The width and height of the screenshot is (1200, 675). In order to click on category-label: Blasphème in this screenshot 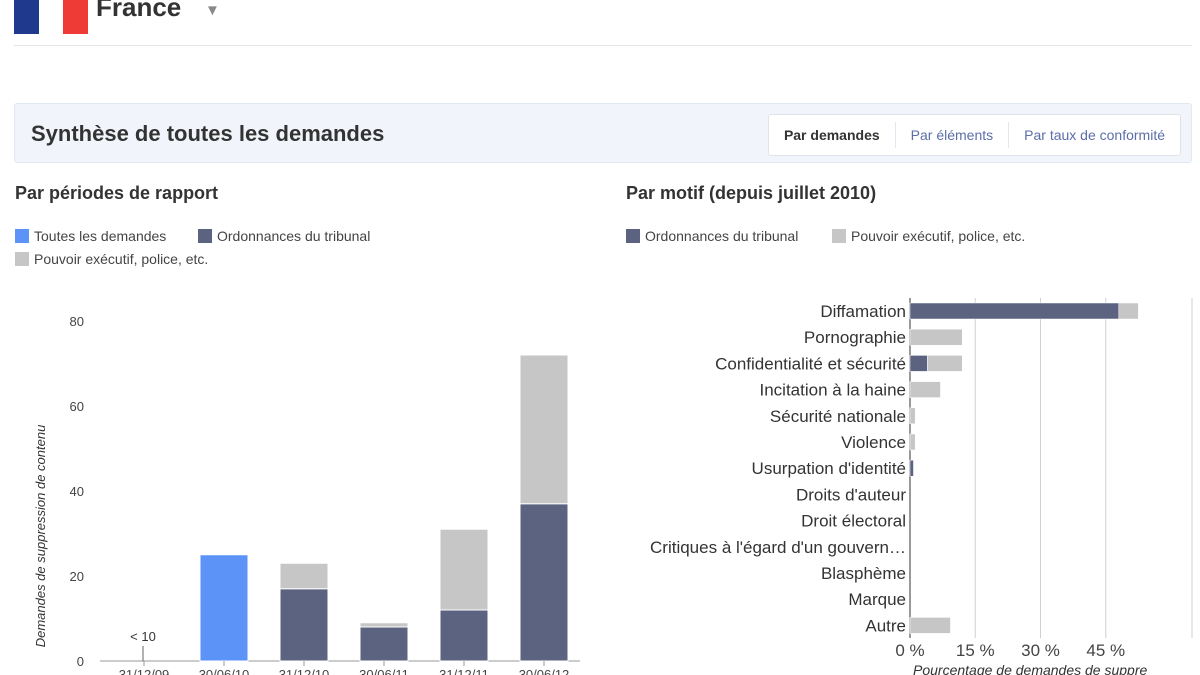, I will do `click(863, 573)`.